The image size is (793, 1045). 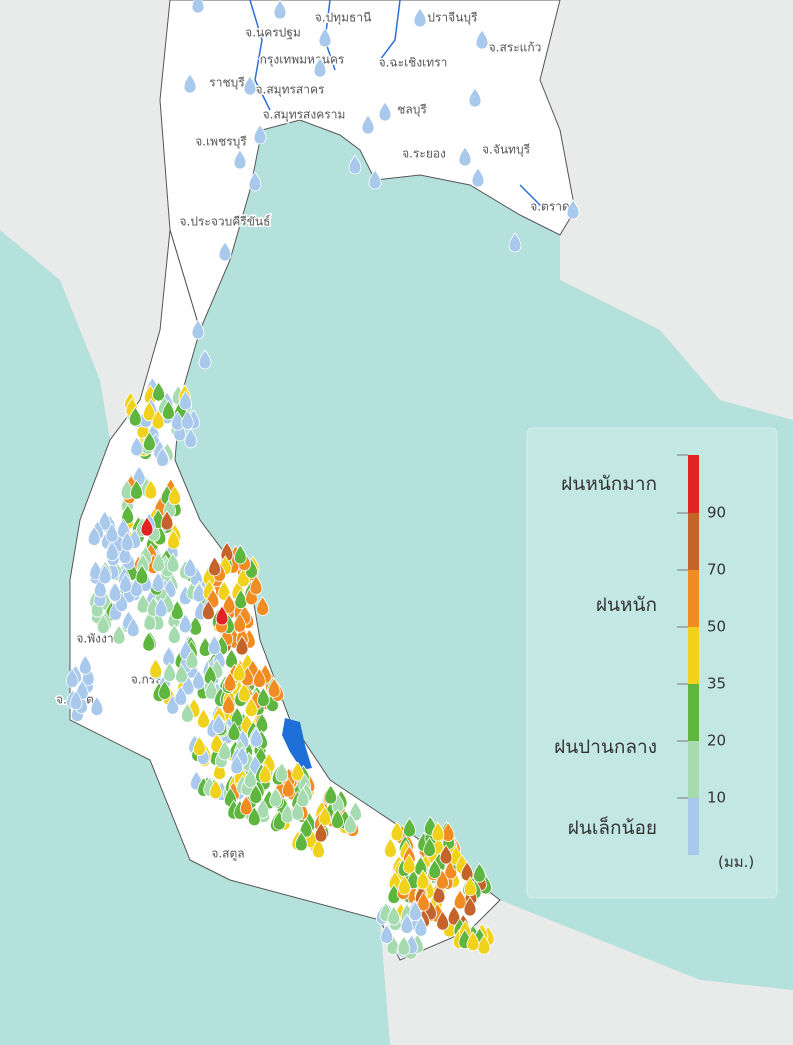 What do you see at coordinates (506, 150) in the screenshot?
I see `province-label: จ.จันทบุรี` at bounding box center [506, 150].